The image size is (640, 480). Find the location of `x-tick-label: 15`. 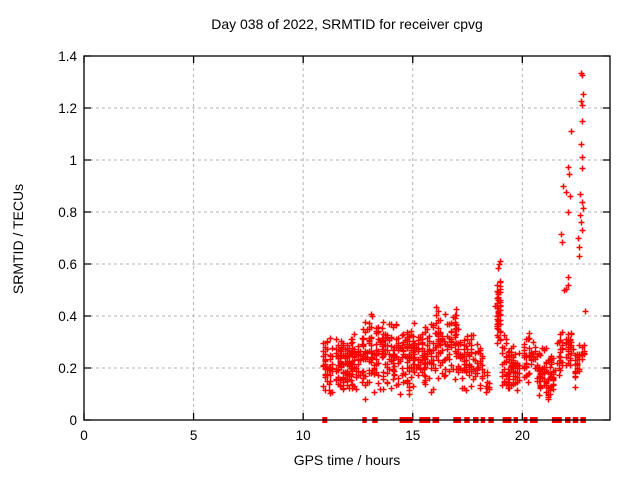

x-tick-label: 15 is located at coordinates (413, 435).